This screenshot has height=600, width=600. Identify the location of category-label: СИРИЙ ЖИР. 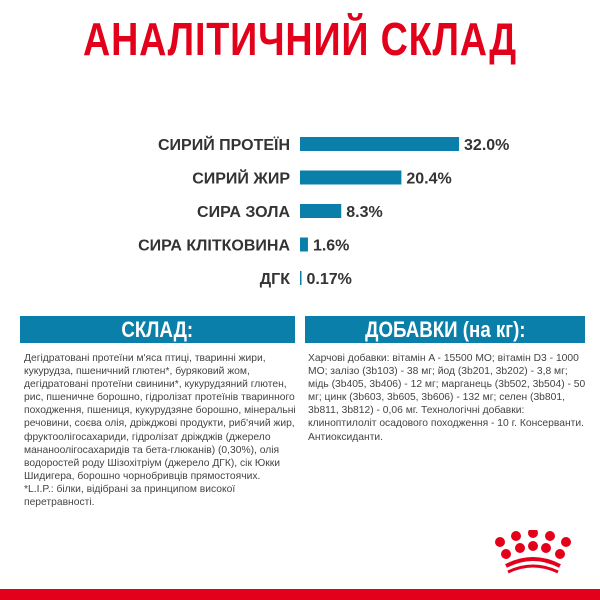
(241, 178).